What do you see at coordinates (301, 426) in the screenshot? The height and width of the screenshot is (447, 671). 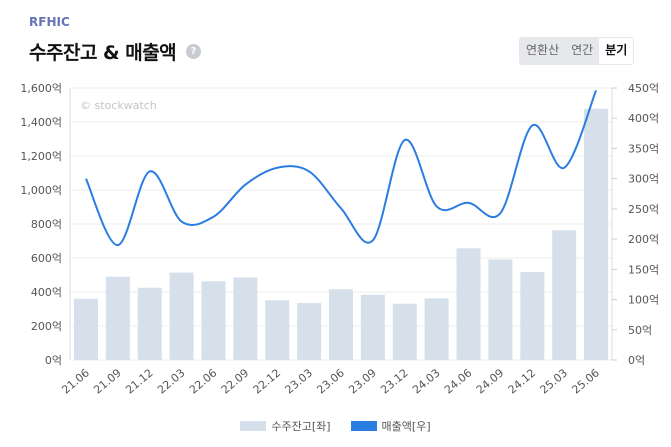 I see `legend-label: 수주잔고[좌]` at bounding box center [301, 426].